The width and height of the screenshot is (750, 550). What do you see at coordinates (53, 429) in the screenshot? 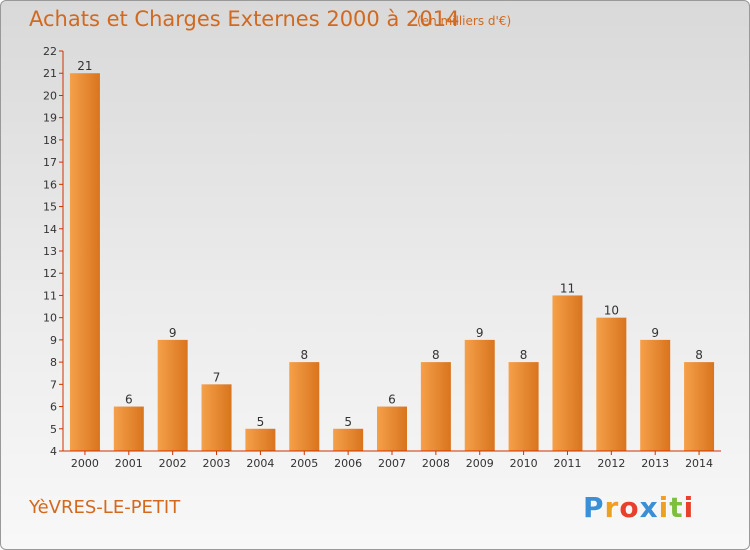
I see `y-tick-label: 5` at bounding box center [53, 429].